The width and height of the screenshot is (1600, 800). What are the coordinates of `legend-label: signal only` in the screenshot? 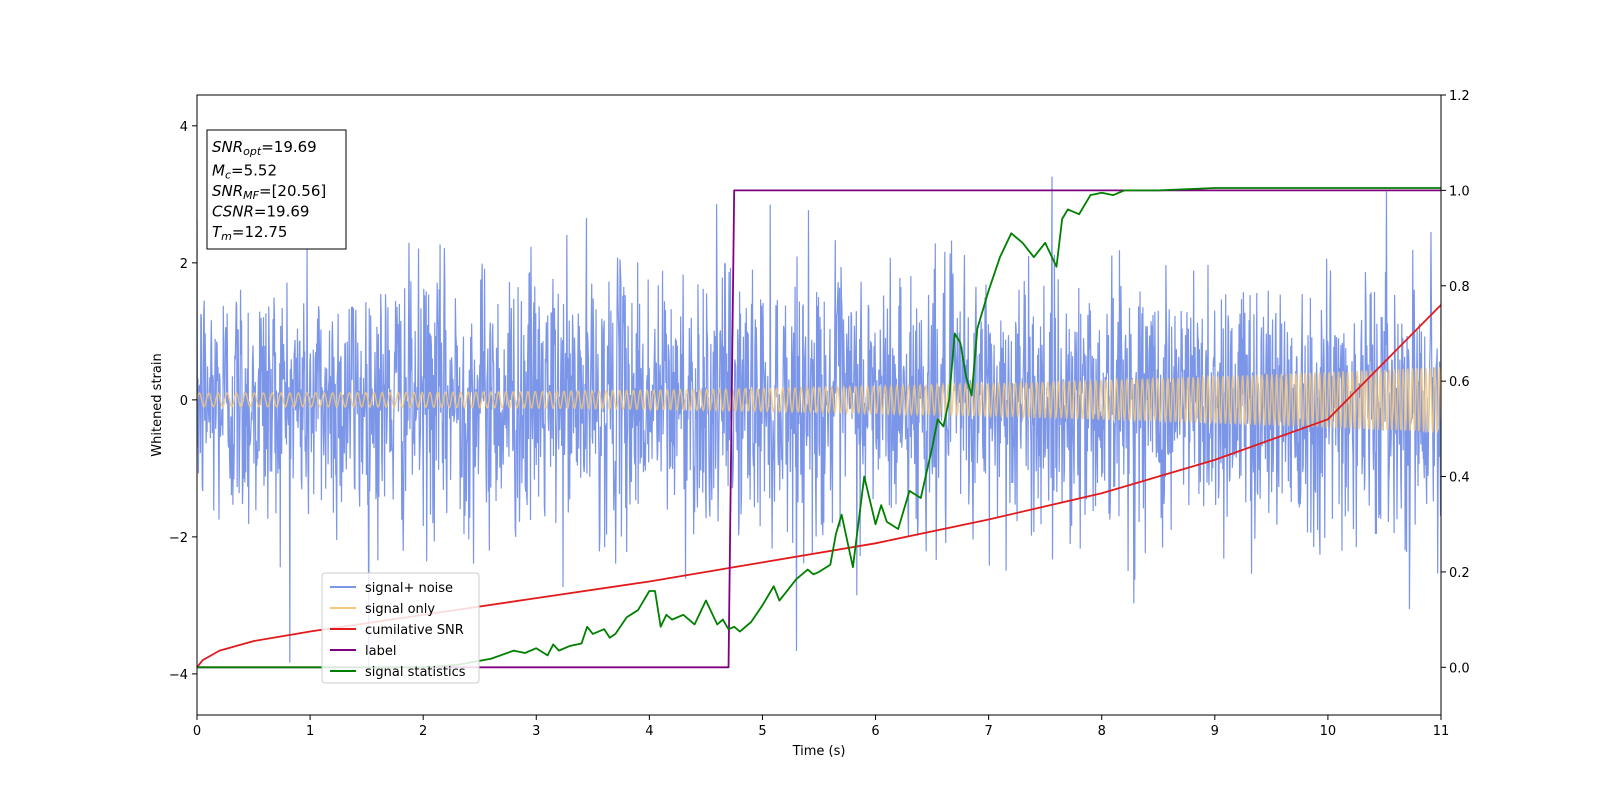 It's located at (400, 609).